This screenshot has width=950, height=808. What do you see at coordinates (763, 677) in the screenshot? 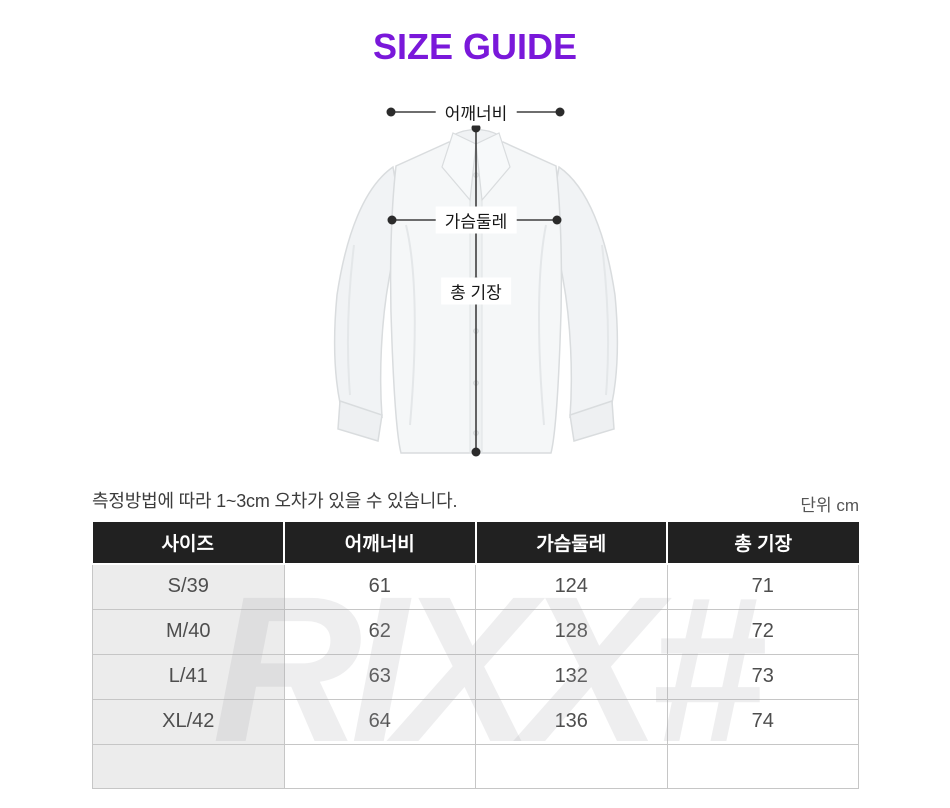
I see `cell-length: 73` at bounding box center [763, 677].